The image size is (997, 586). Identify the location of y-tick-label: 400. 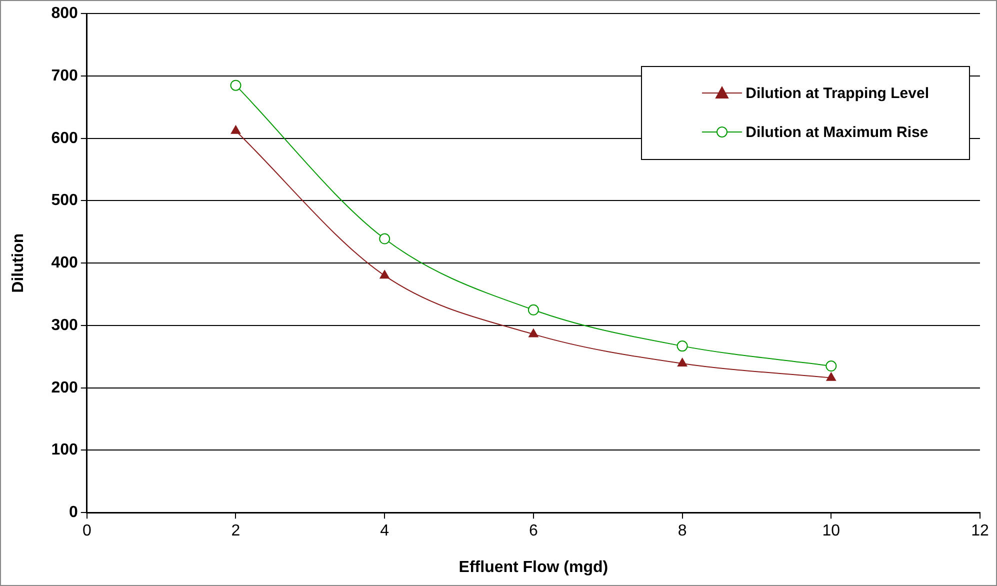
(64, 263).